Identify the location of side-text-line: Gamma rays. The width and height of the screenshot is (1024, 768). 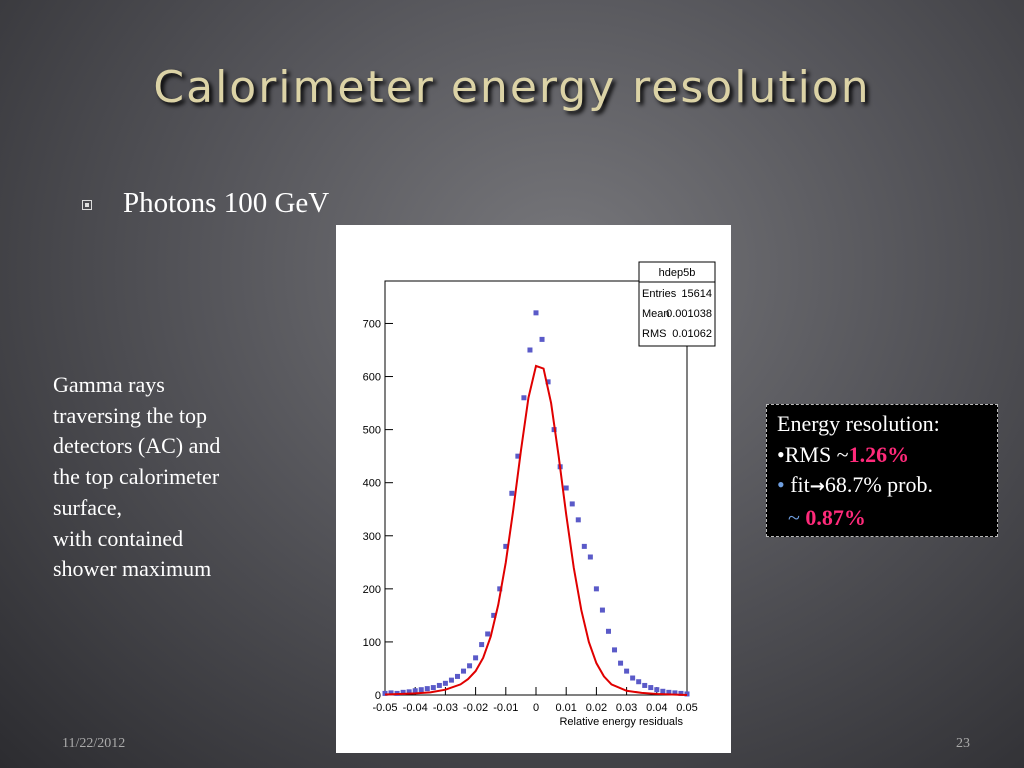
(109, 384).